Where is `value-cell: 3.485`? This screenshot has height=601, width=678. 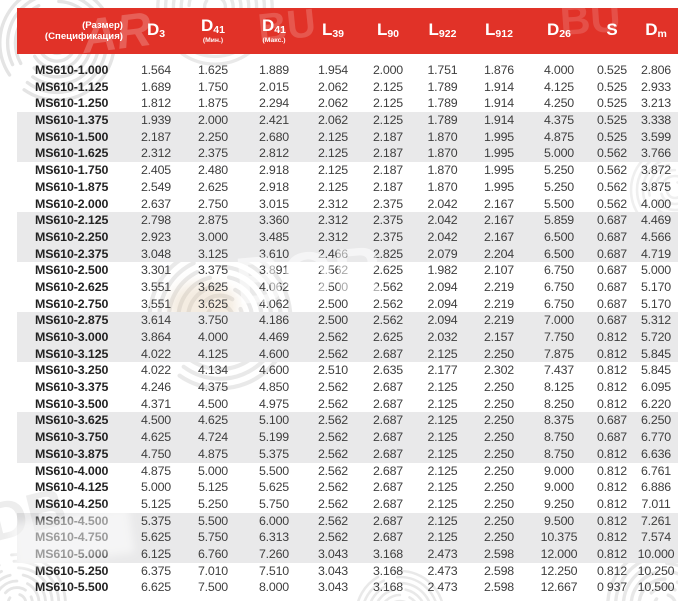
value-cell: 3.485 is located at coordinates (273, 236).